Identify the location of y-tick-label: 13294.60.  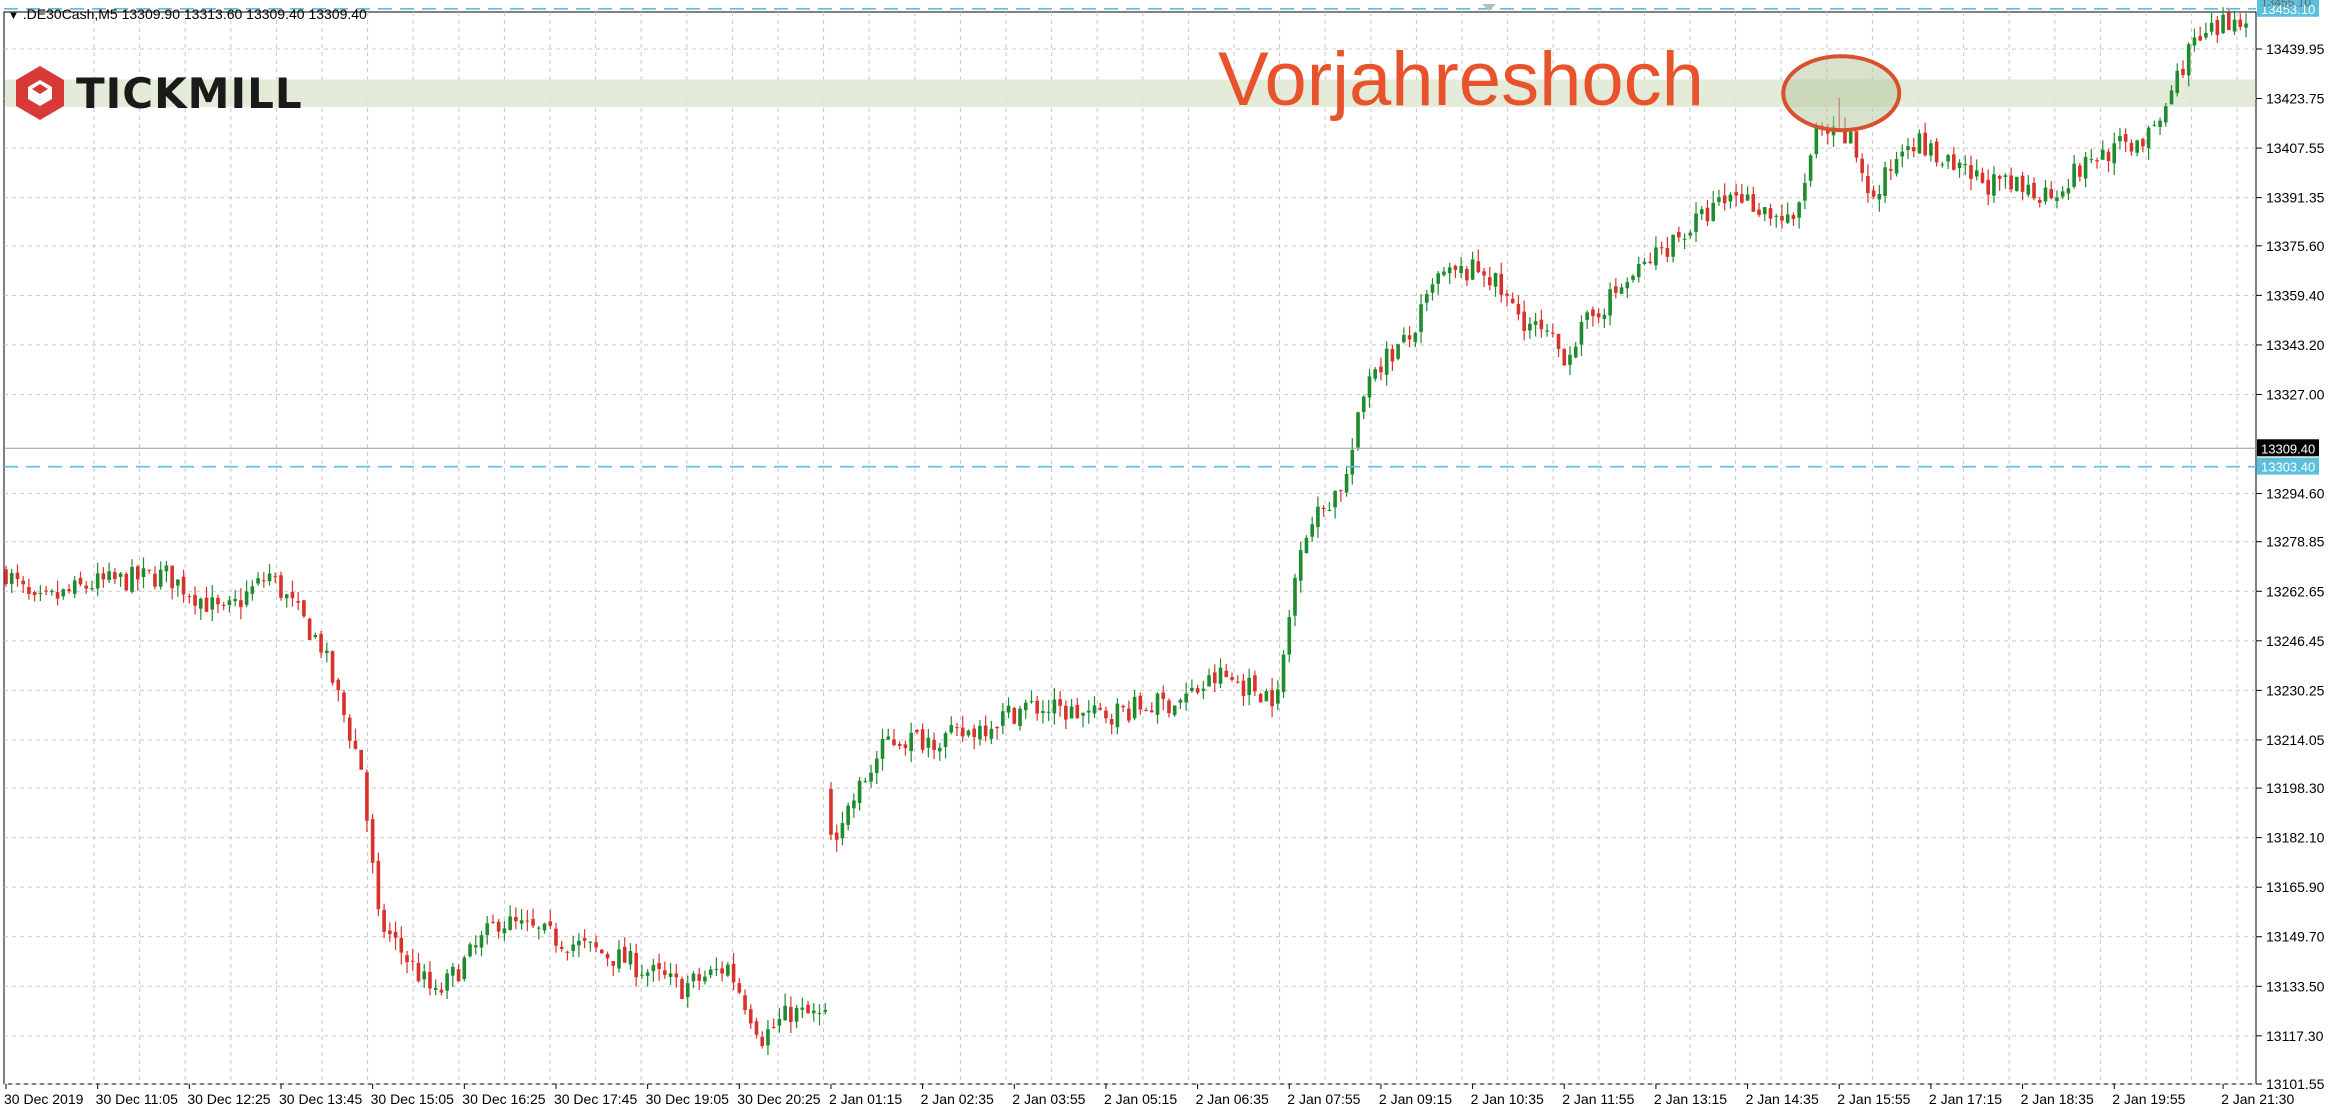
(2295, 494).